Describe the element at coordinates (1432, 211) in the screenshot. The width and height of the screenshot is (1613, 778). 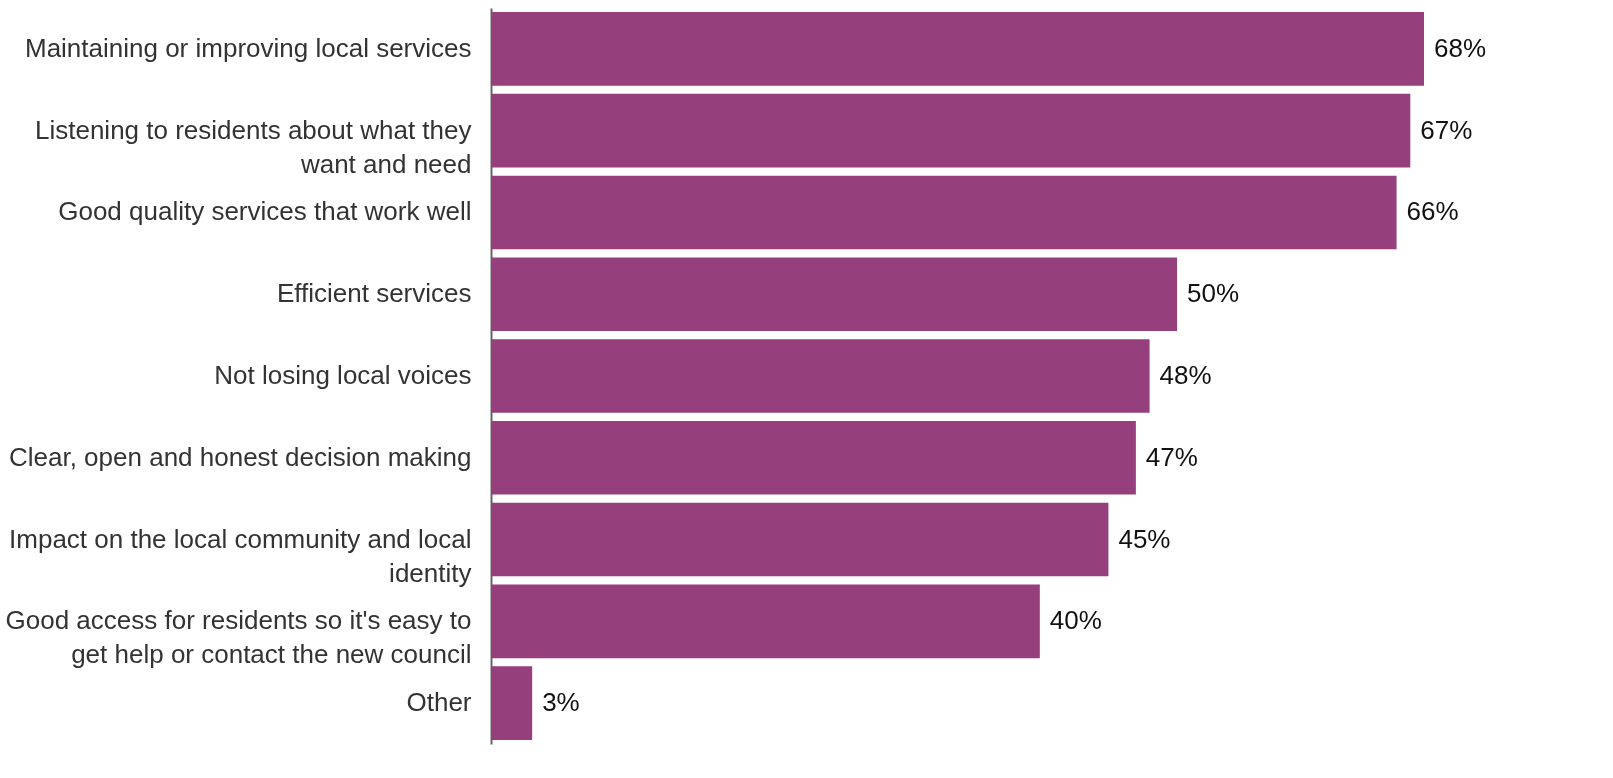
I see `data-label: 66%` at that location.